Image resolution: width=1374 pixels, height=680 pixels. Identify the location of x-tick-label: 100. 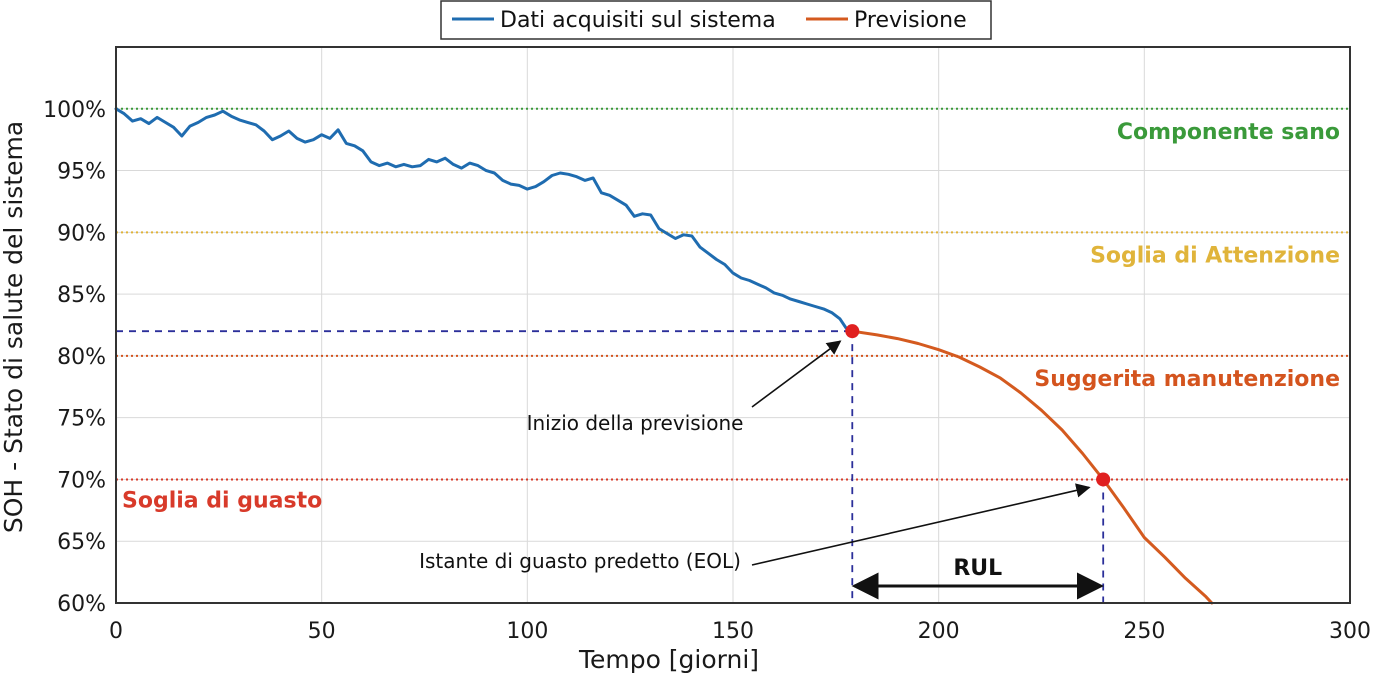
(527, 631).